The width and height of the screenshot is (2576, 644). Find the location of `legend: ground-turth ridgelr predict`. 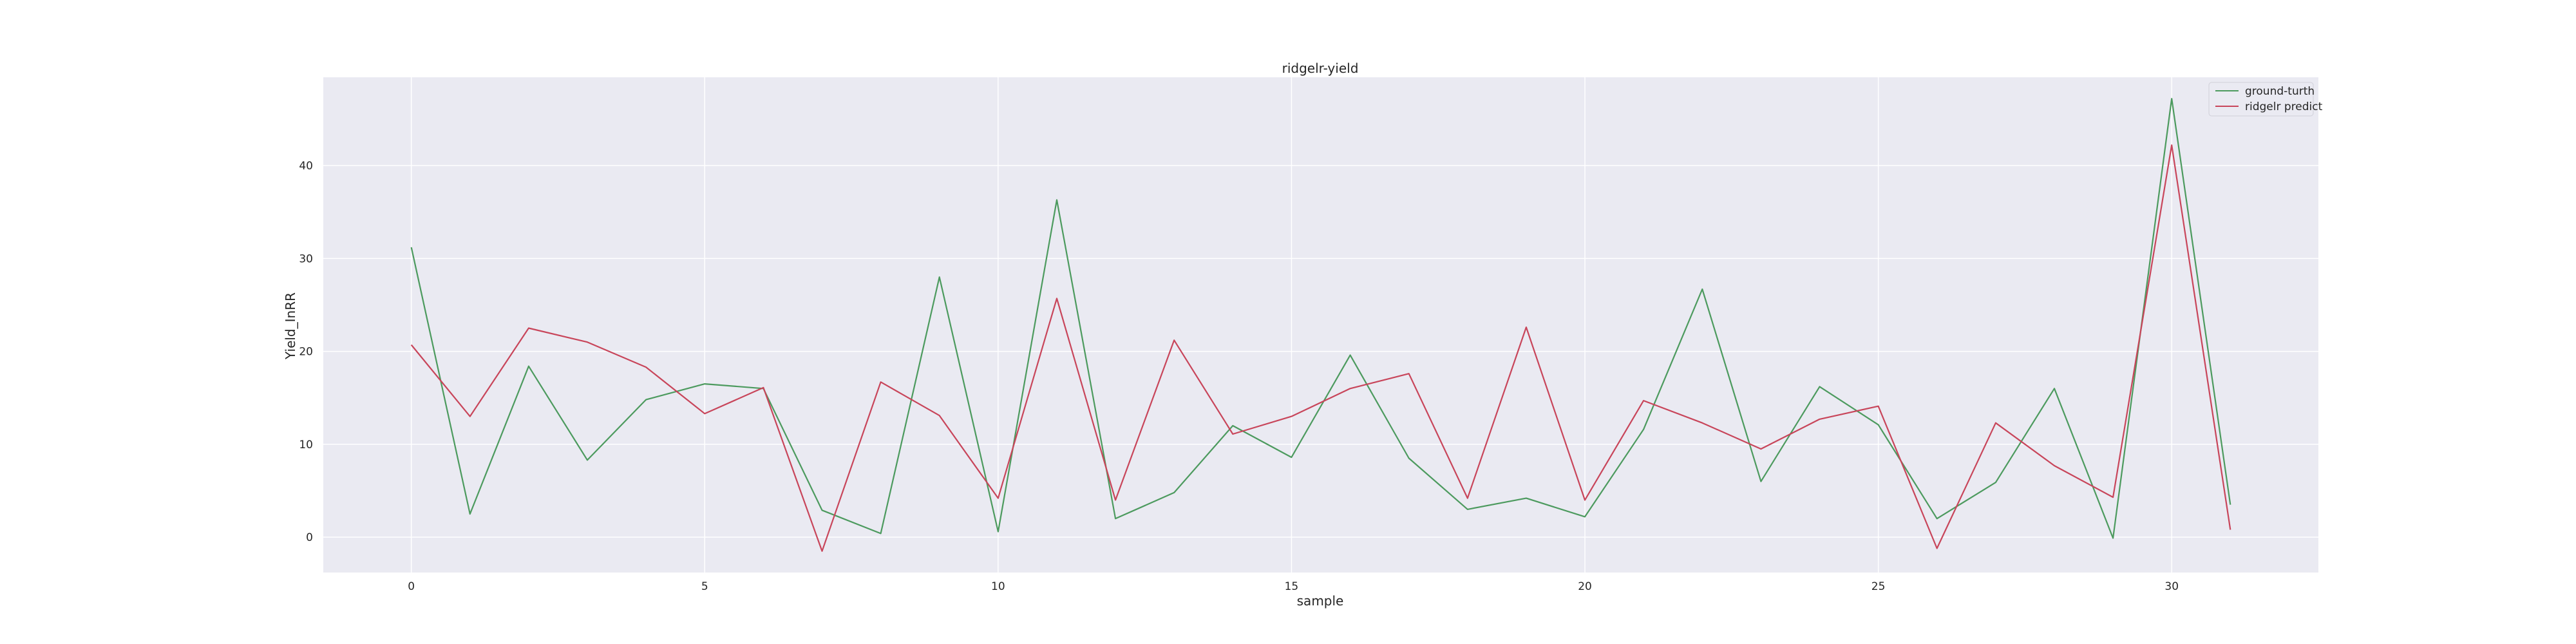

legend: ground-turth ridgelr predict is located at coordinates (2265, 100).